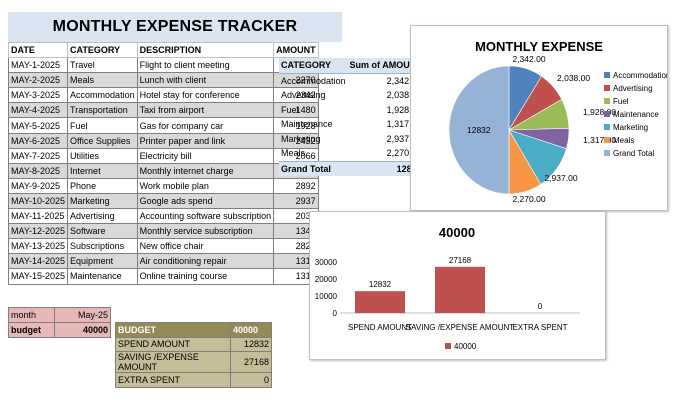 The image size is (680, 411). I want to click on bar-data-label: 27168, so click(460, 260).